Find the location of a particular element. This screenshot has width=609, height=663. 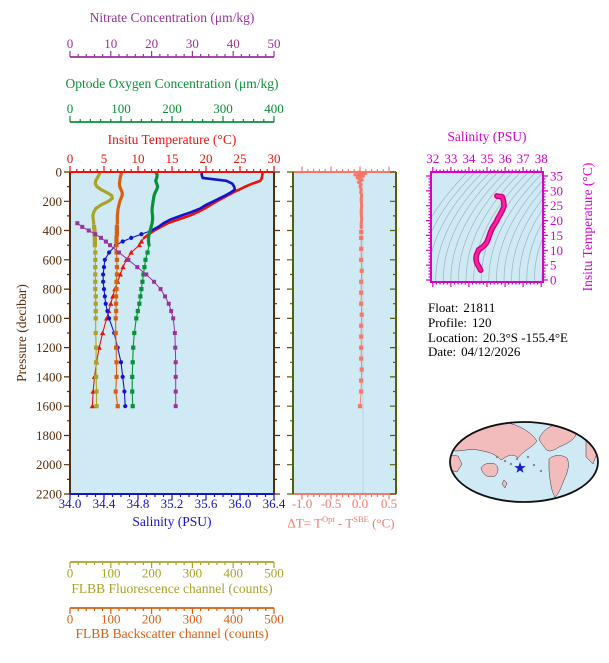

location-value: 20.3°S -155.4°E is located at coordinates (525, 337).